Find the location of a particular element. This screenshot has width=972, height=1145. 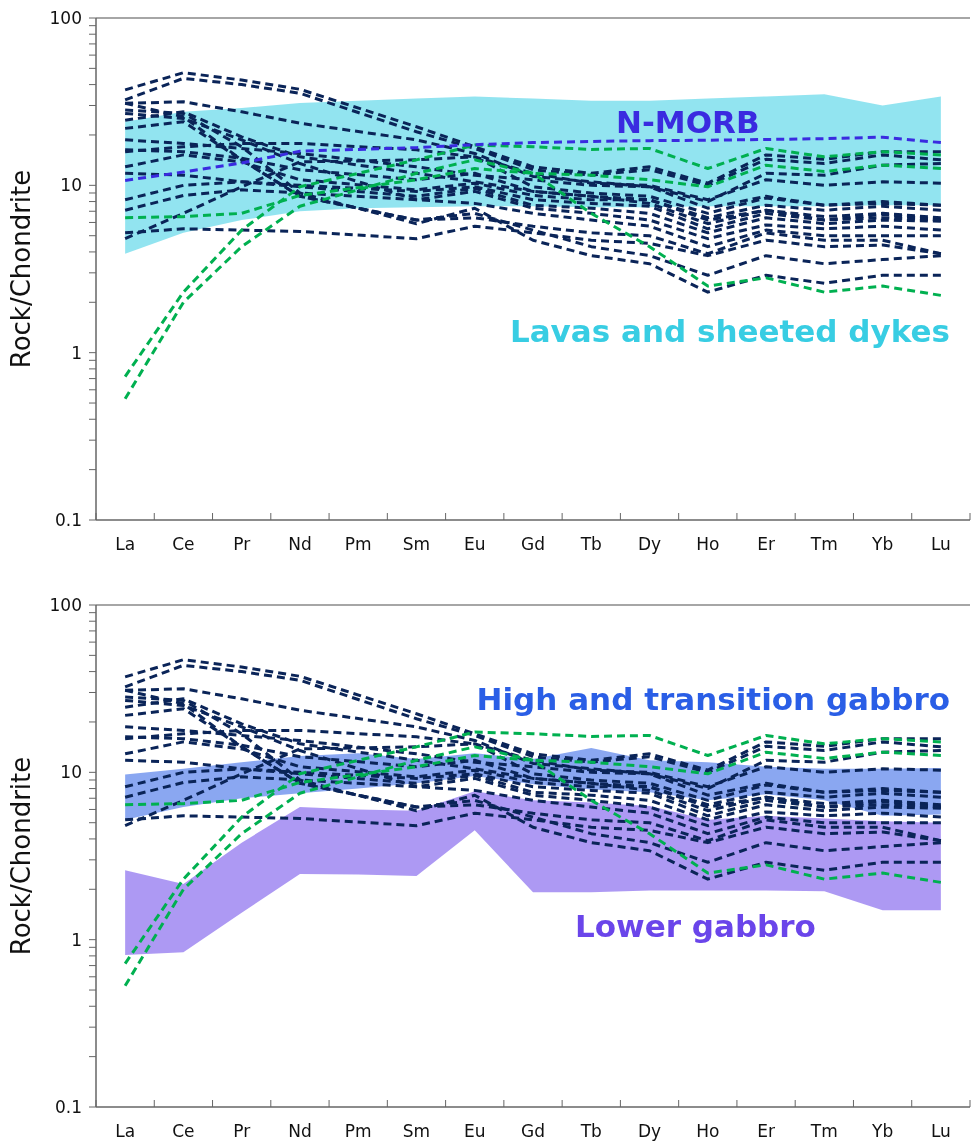

legend-label: High and transition gabbro is located at coordinates (713, 699).